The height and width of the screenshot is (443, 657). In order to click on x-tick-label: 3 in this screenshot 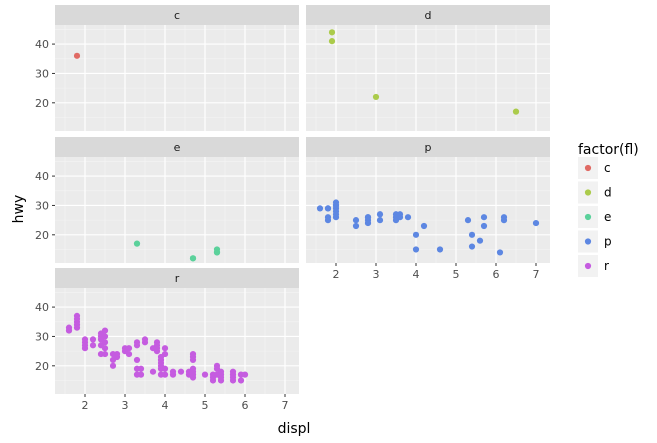, I will do `click(376, 274)`.